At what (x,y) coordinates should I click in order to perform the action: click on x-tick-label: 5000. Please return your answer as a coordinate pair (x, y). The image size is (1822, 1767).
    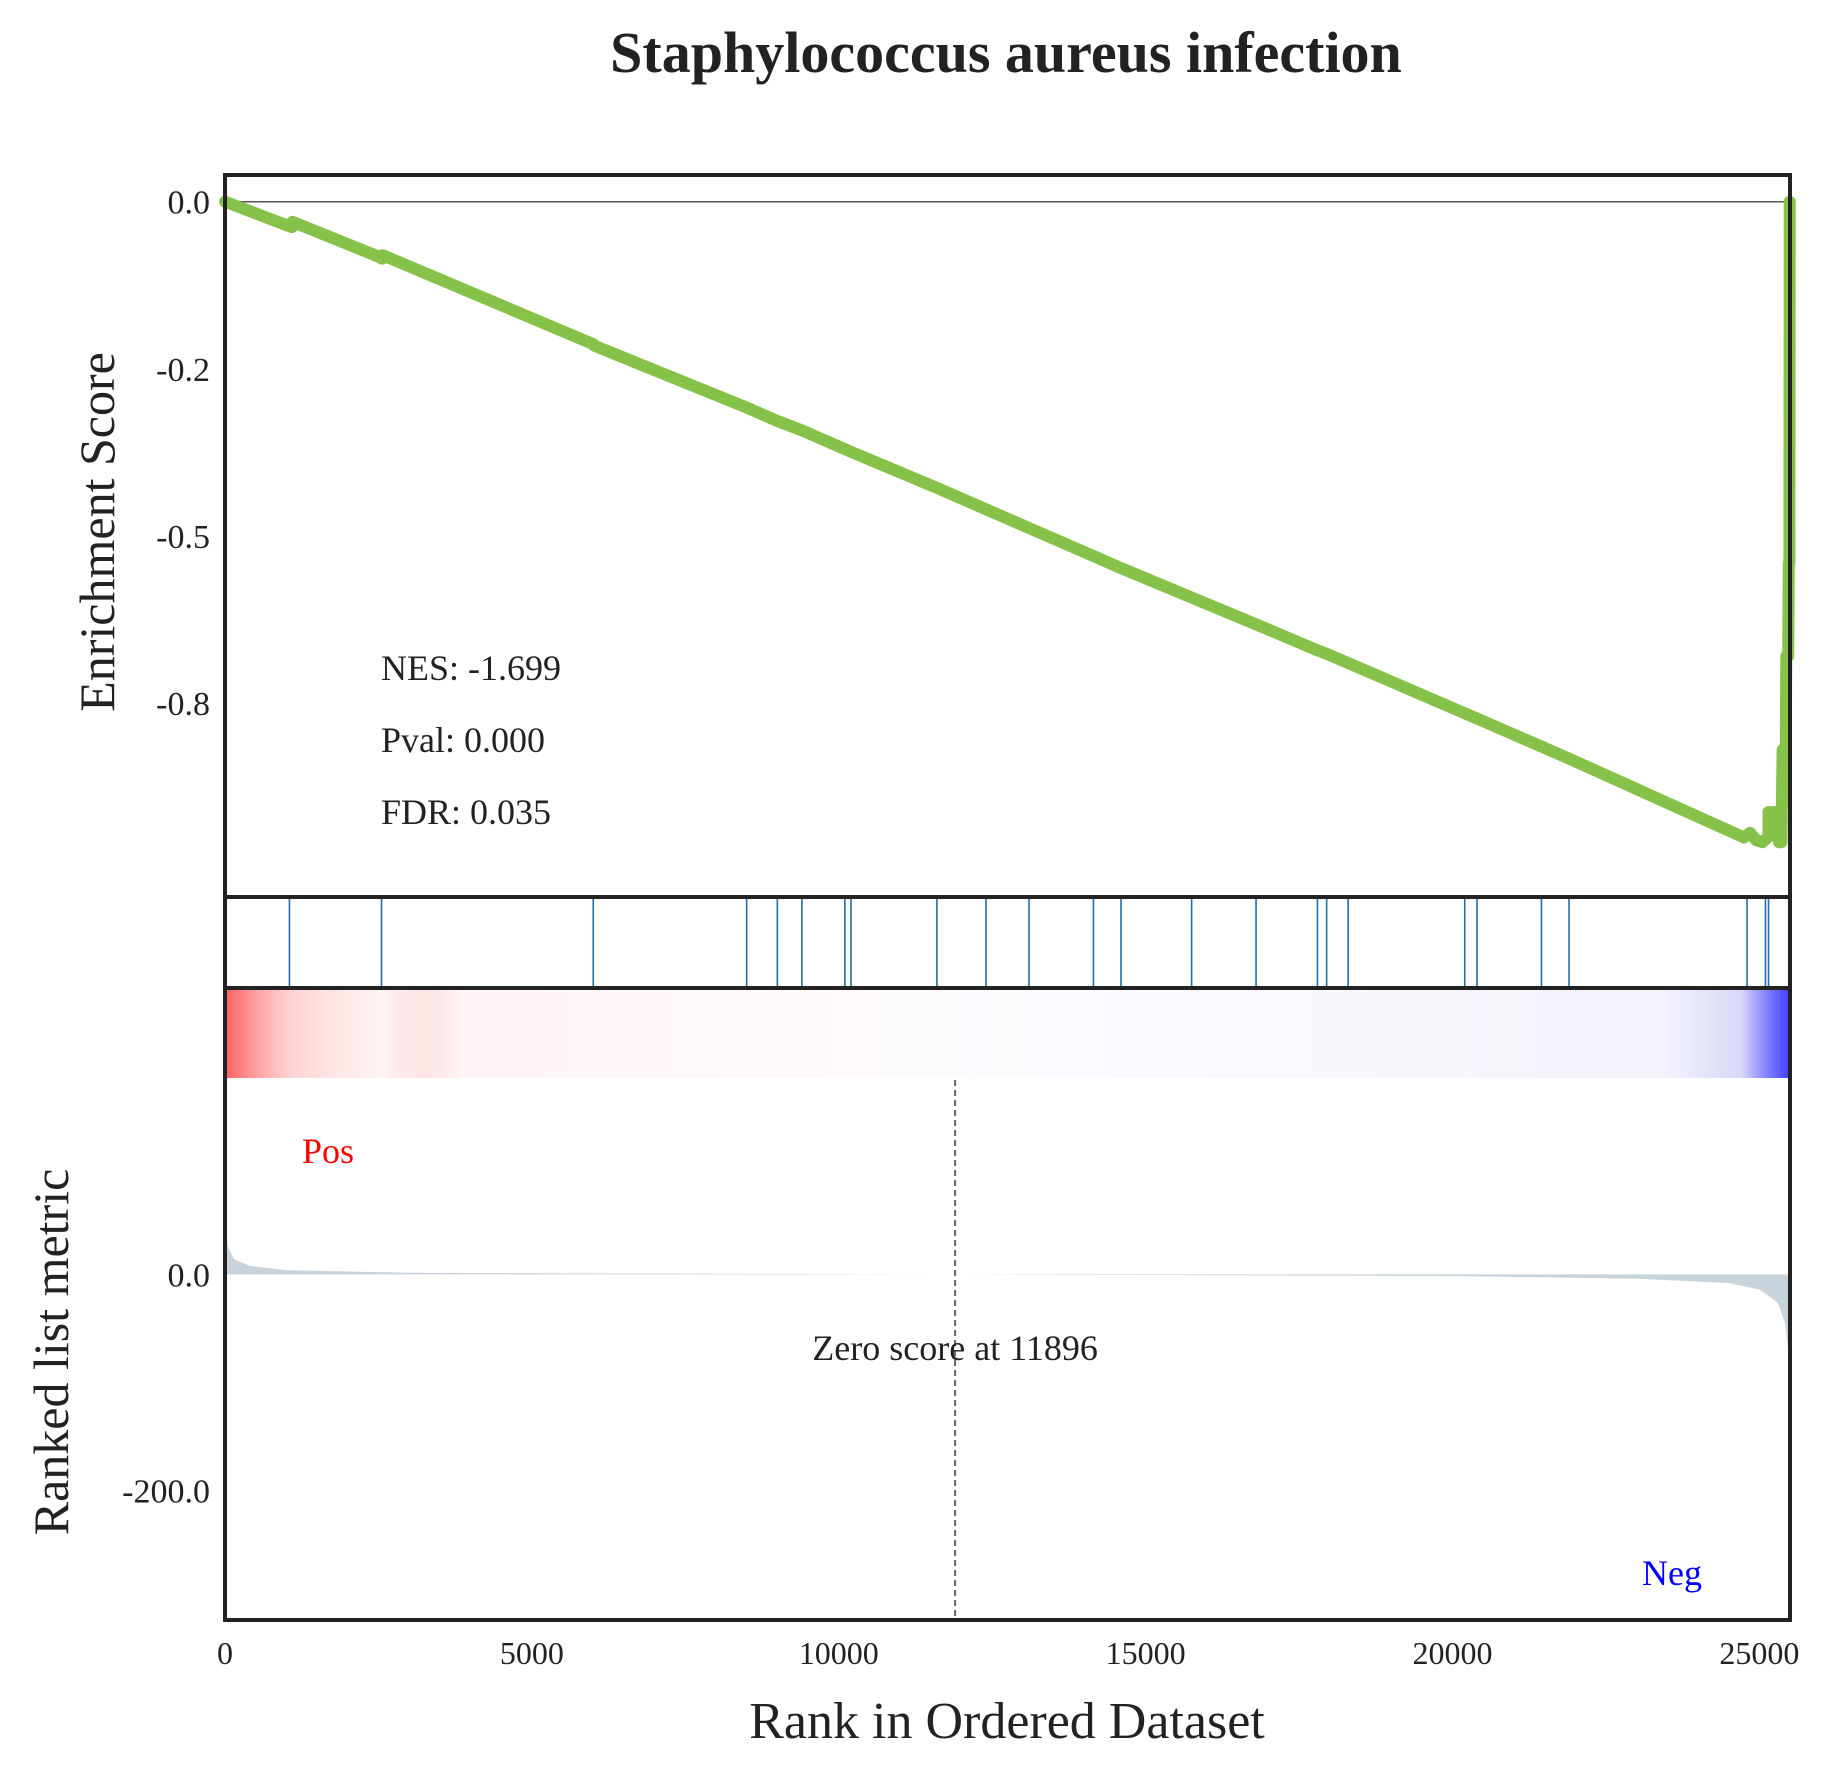
    Looking at the image, I should click on (532, 1653).